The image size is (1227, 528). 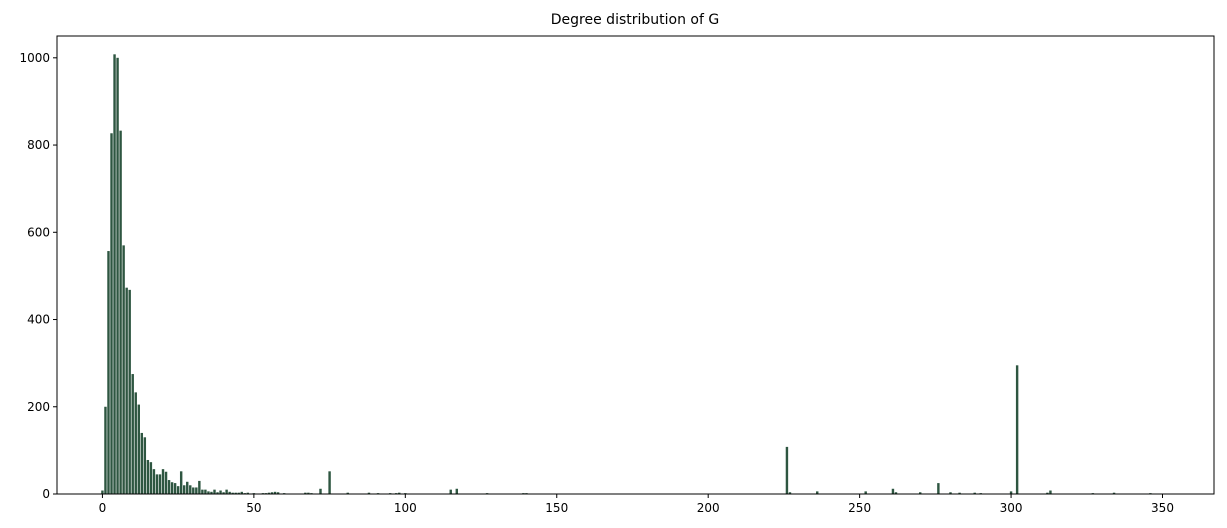 What do you see at coordinates (34, 58) in the screenshot?
I see `y-tick-label: 1000` at bounding box center [34, 58].